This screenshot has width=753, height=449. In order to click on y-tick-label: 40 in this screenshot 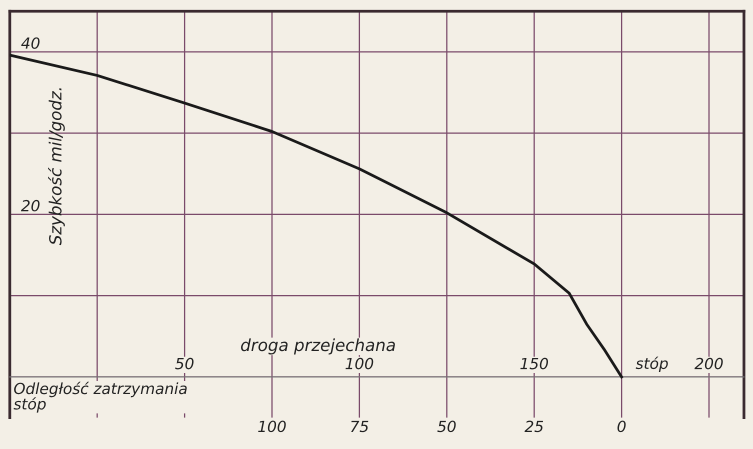, I will do `click(30, 43)`.